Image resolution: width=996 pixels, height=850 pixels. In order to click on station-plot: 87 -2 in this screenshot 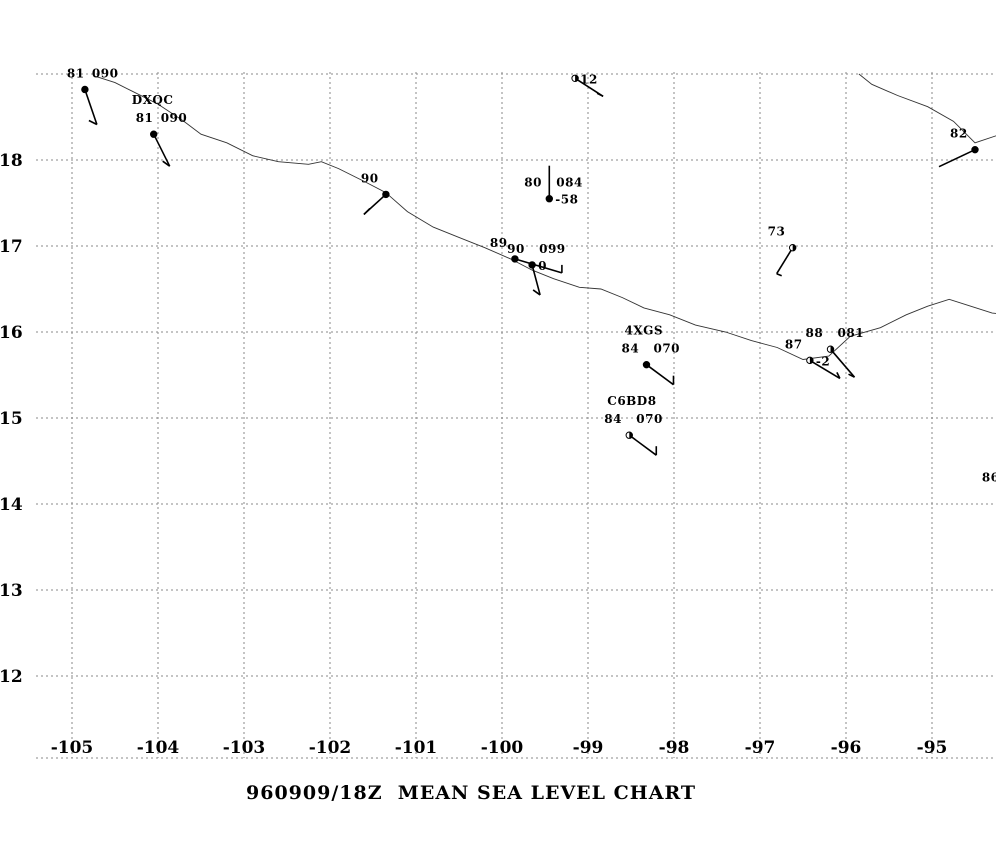, I will do `click(813, 358)`.